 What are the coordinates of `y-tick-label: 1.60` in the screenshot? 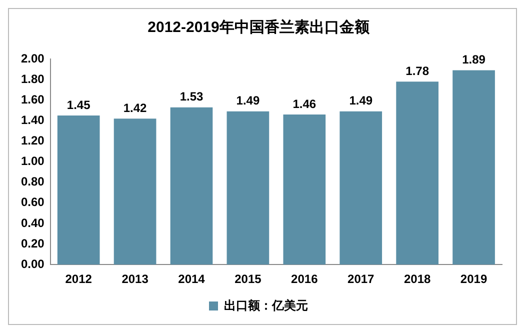 It's located at (32, 99).